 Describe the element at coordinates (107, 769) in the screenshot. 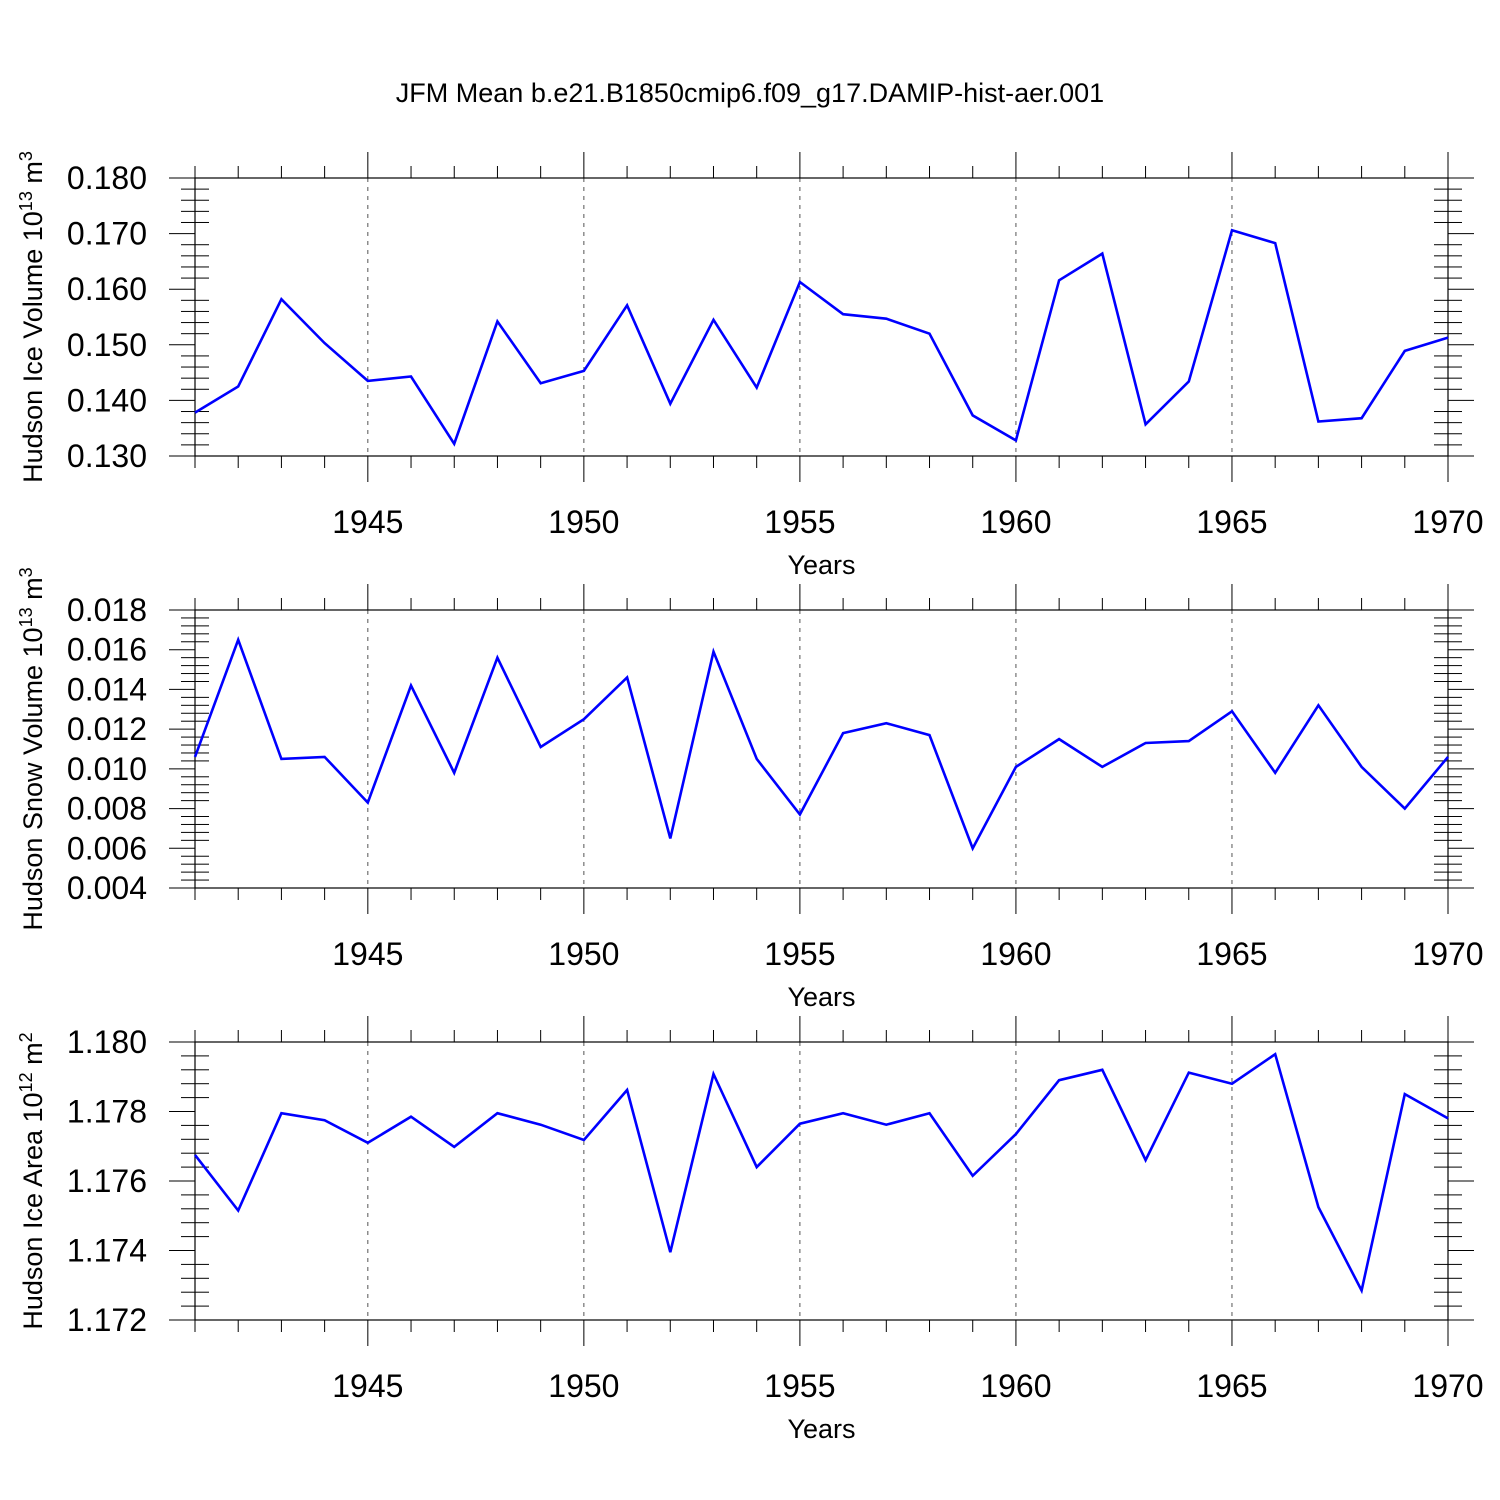

I see `y-tick-label: 0.010` at that location.